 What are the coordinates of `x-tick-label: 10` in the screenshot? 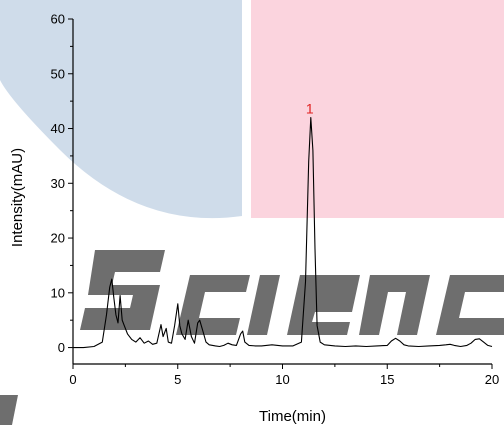 It's located at (282, 379).